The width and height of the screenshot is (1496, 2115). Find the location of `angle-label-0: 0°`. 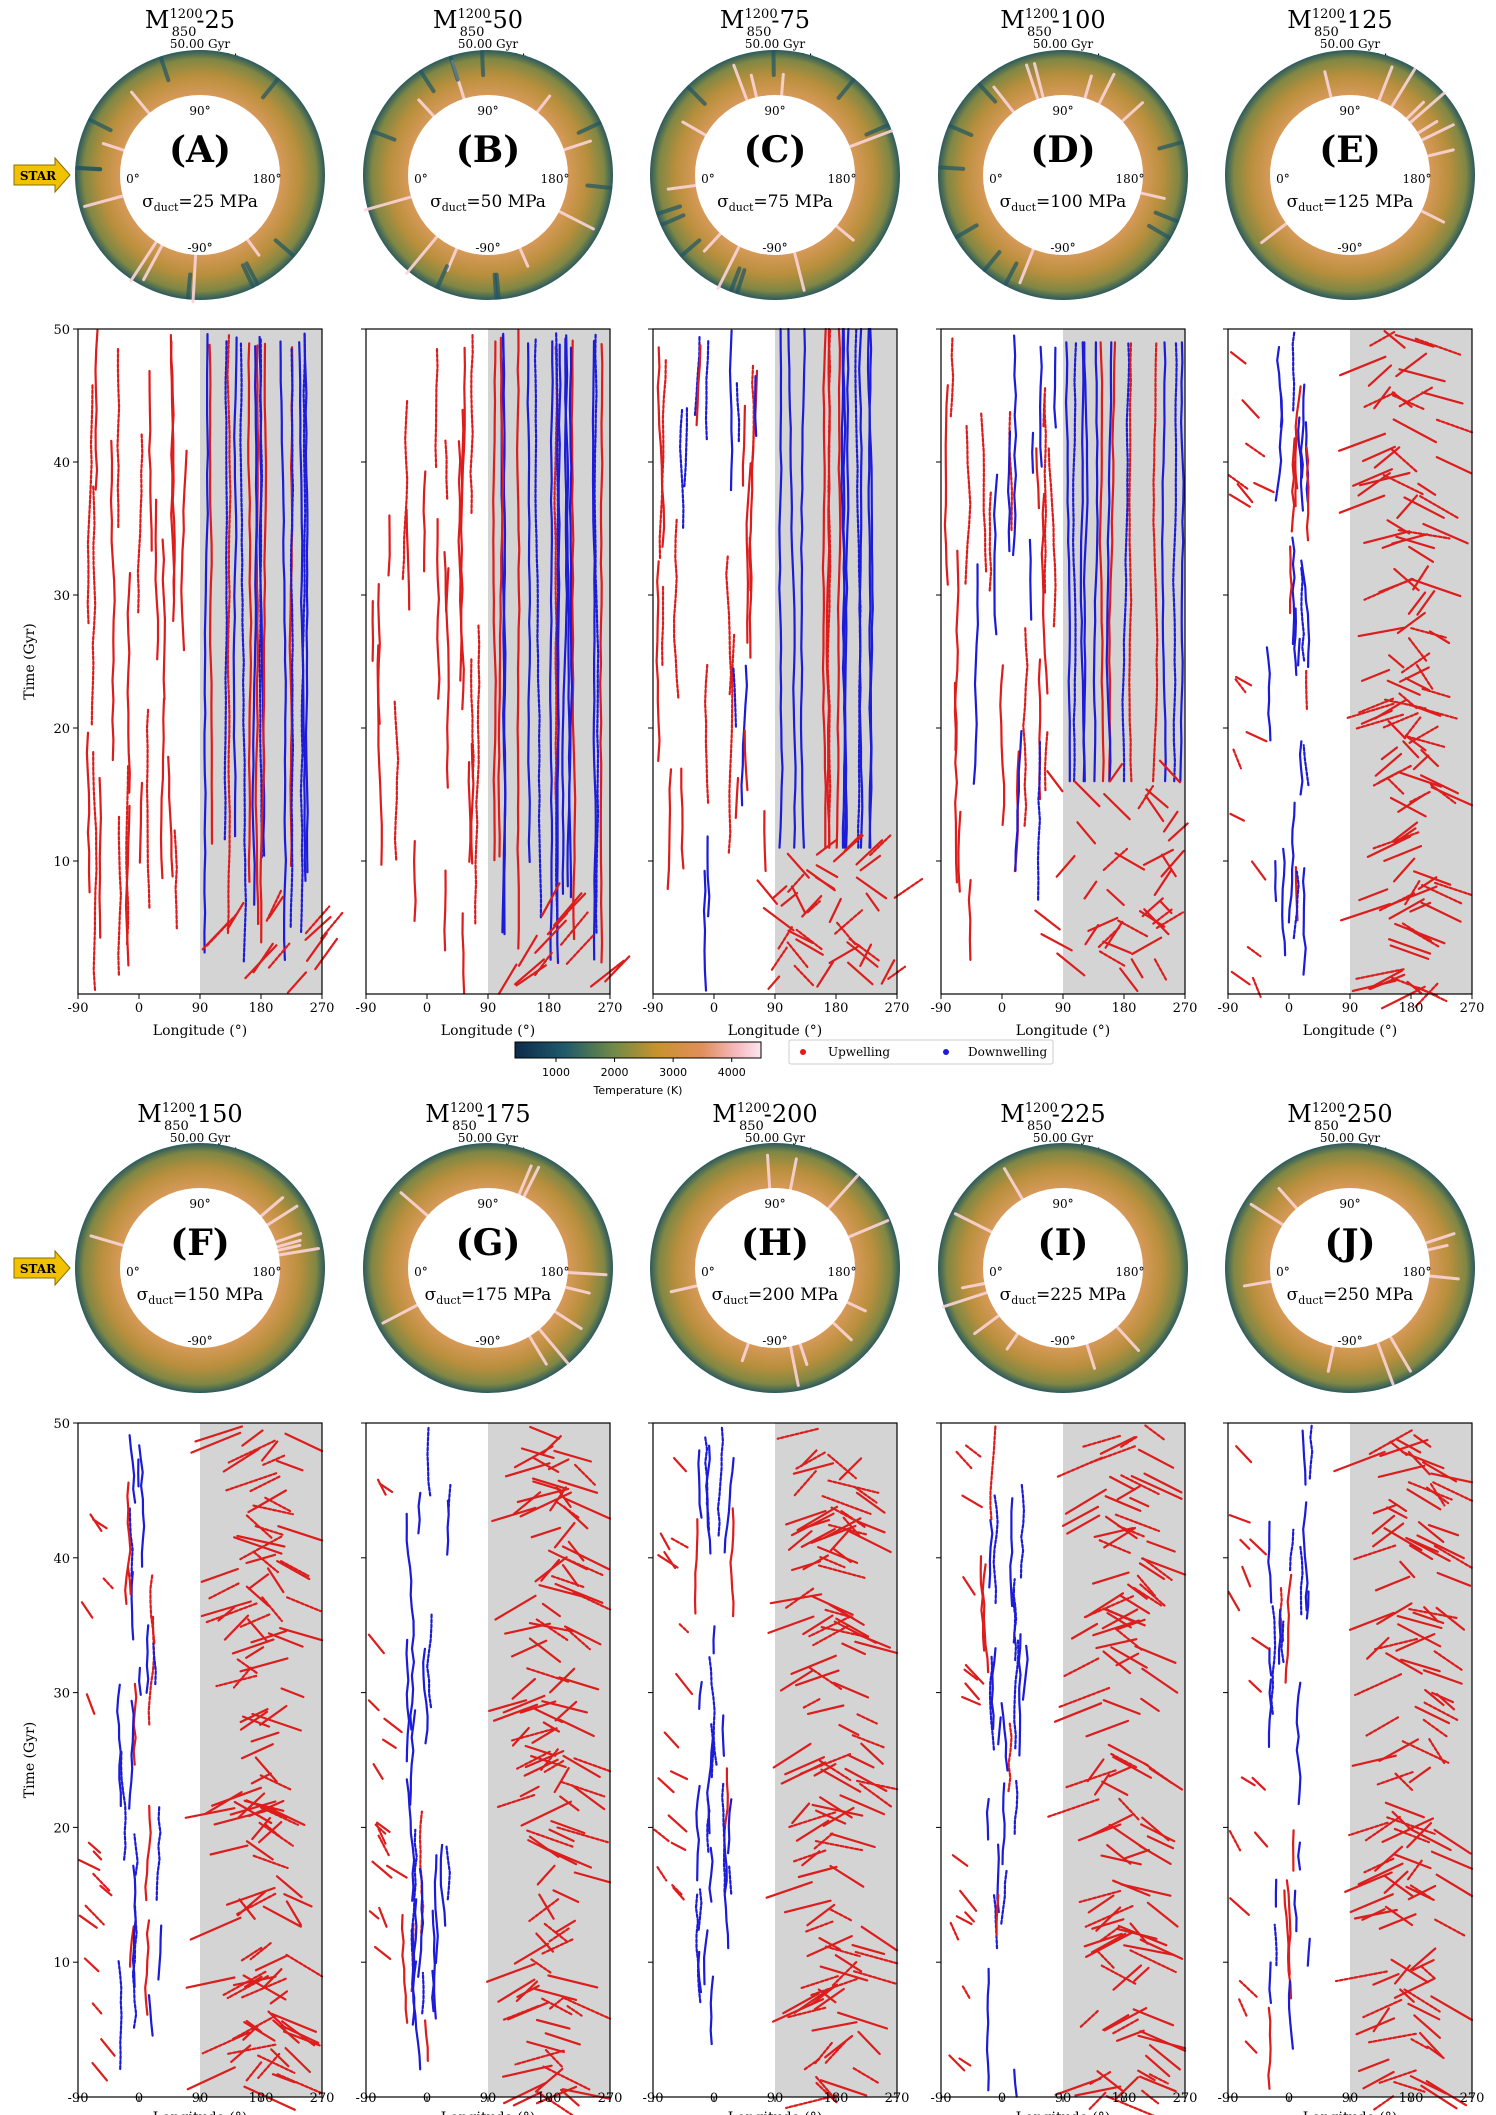

angle-label-0: 0° is located at coordinates (1283, 1272).